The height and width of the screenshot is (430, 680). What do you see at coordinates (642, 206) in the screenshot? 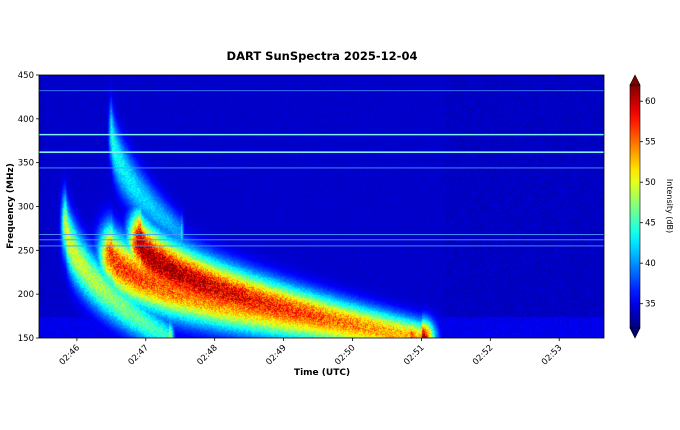
I see `colorbar: 35 40 45 50 55 60` at bounding box center [642, 206].